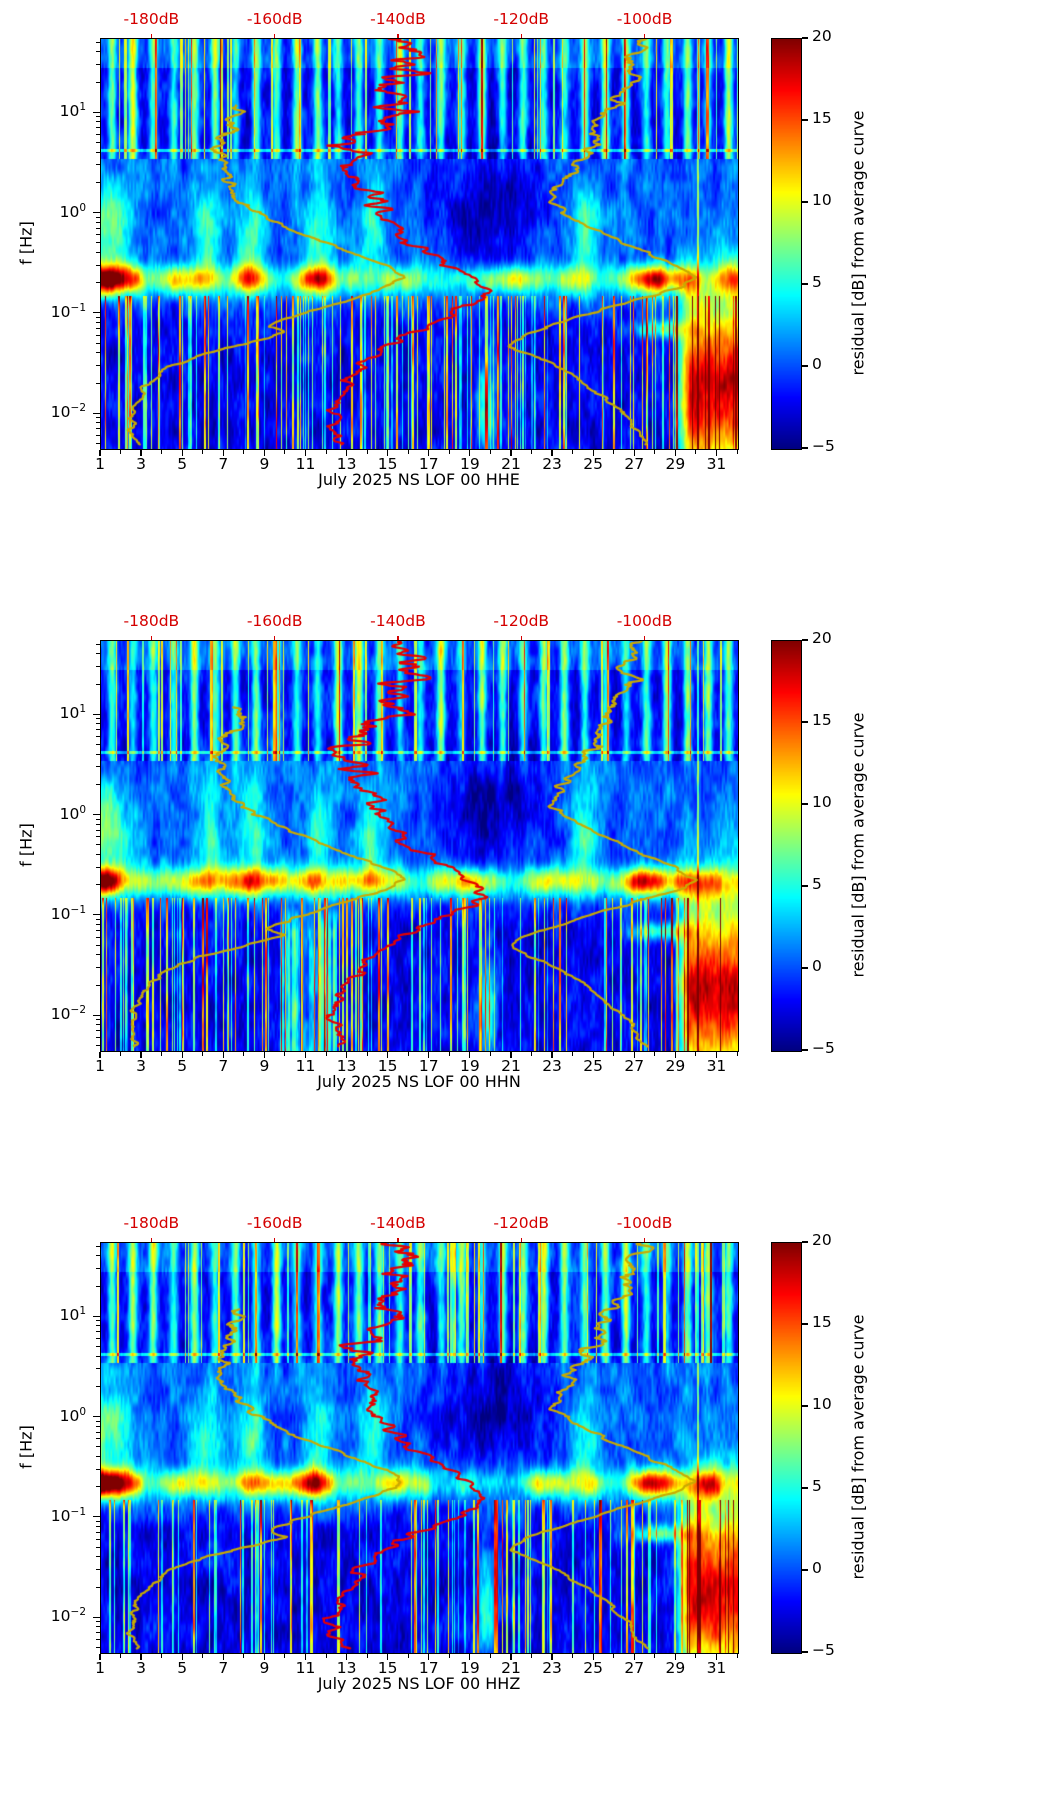 The image size is (1052, 1806). What do you see at coordinates (644, 19) in the screenshot?
I see `top-axis-tick-label: -100dB` at bounding box center [644, 19].